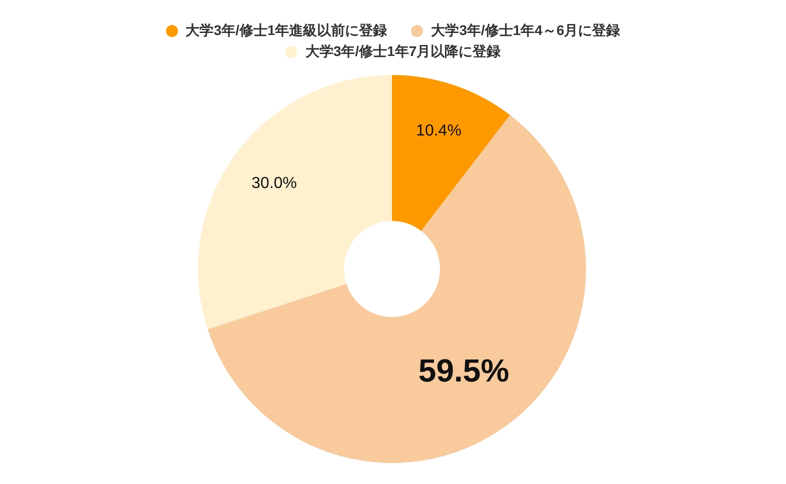 Image resolution: width=786 pixels, height=484 pixels. What do you see at coordinates (464, 370) in the screenshot?
I see `data-label: 59.5%` at bounding box center [464, 370].